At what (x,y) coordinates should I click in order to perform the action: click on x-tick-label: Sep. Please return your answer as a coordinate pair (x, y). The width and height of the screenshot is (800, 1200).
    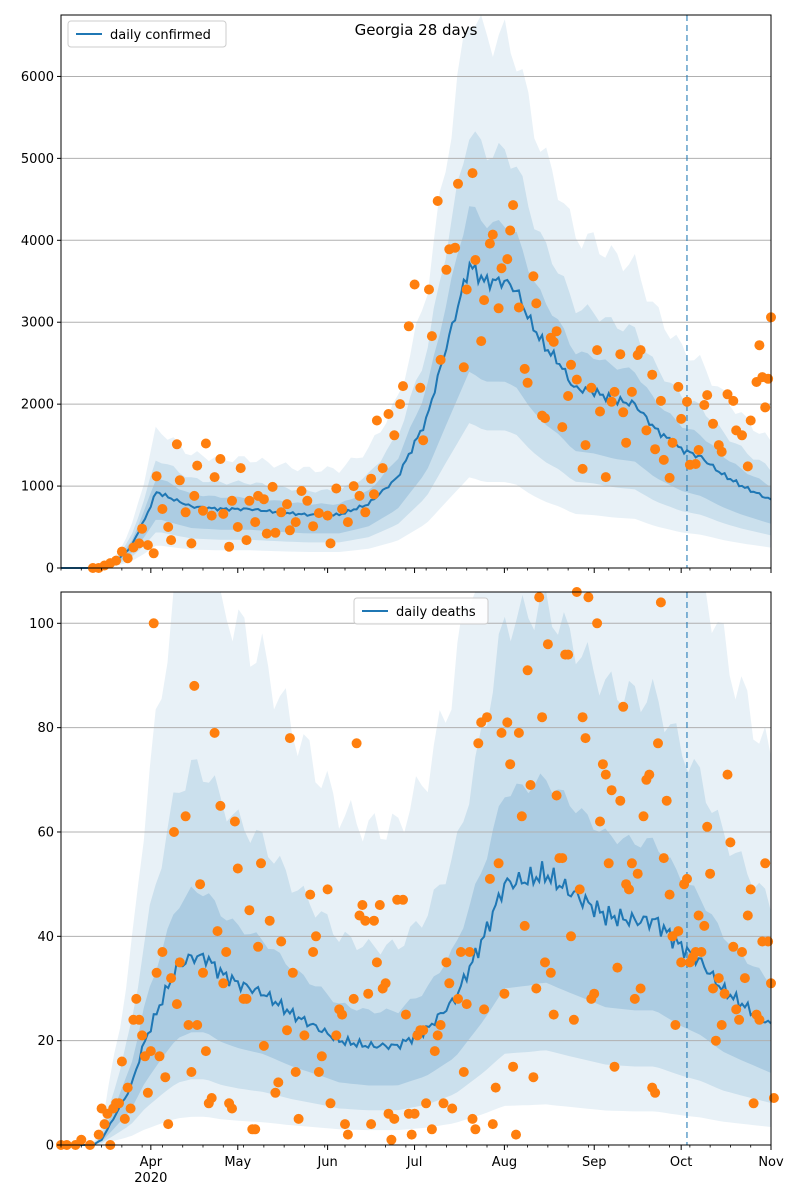
    Looking at the image, I should click on (594, 1162).